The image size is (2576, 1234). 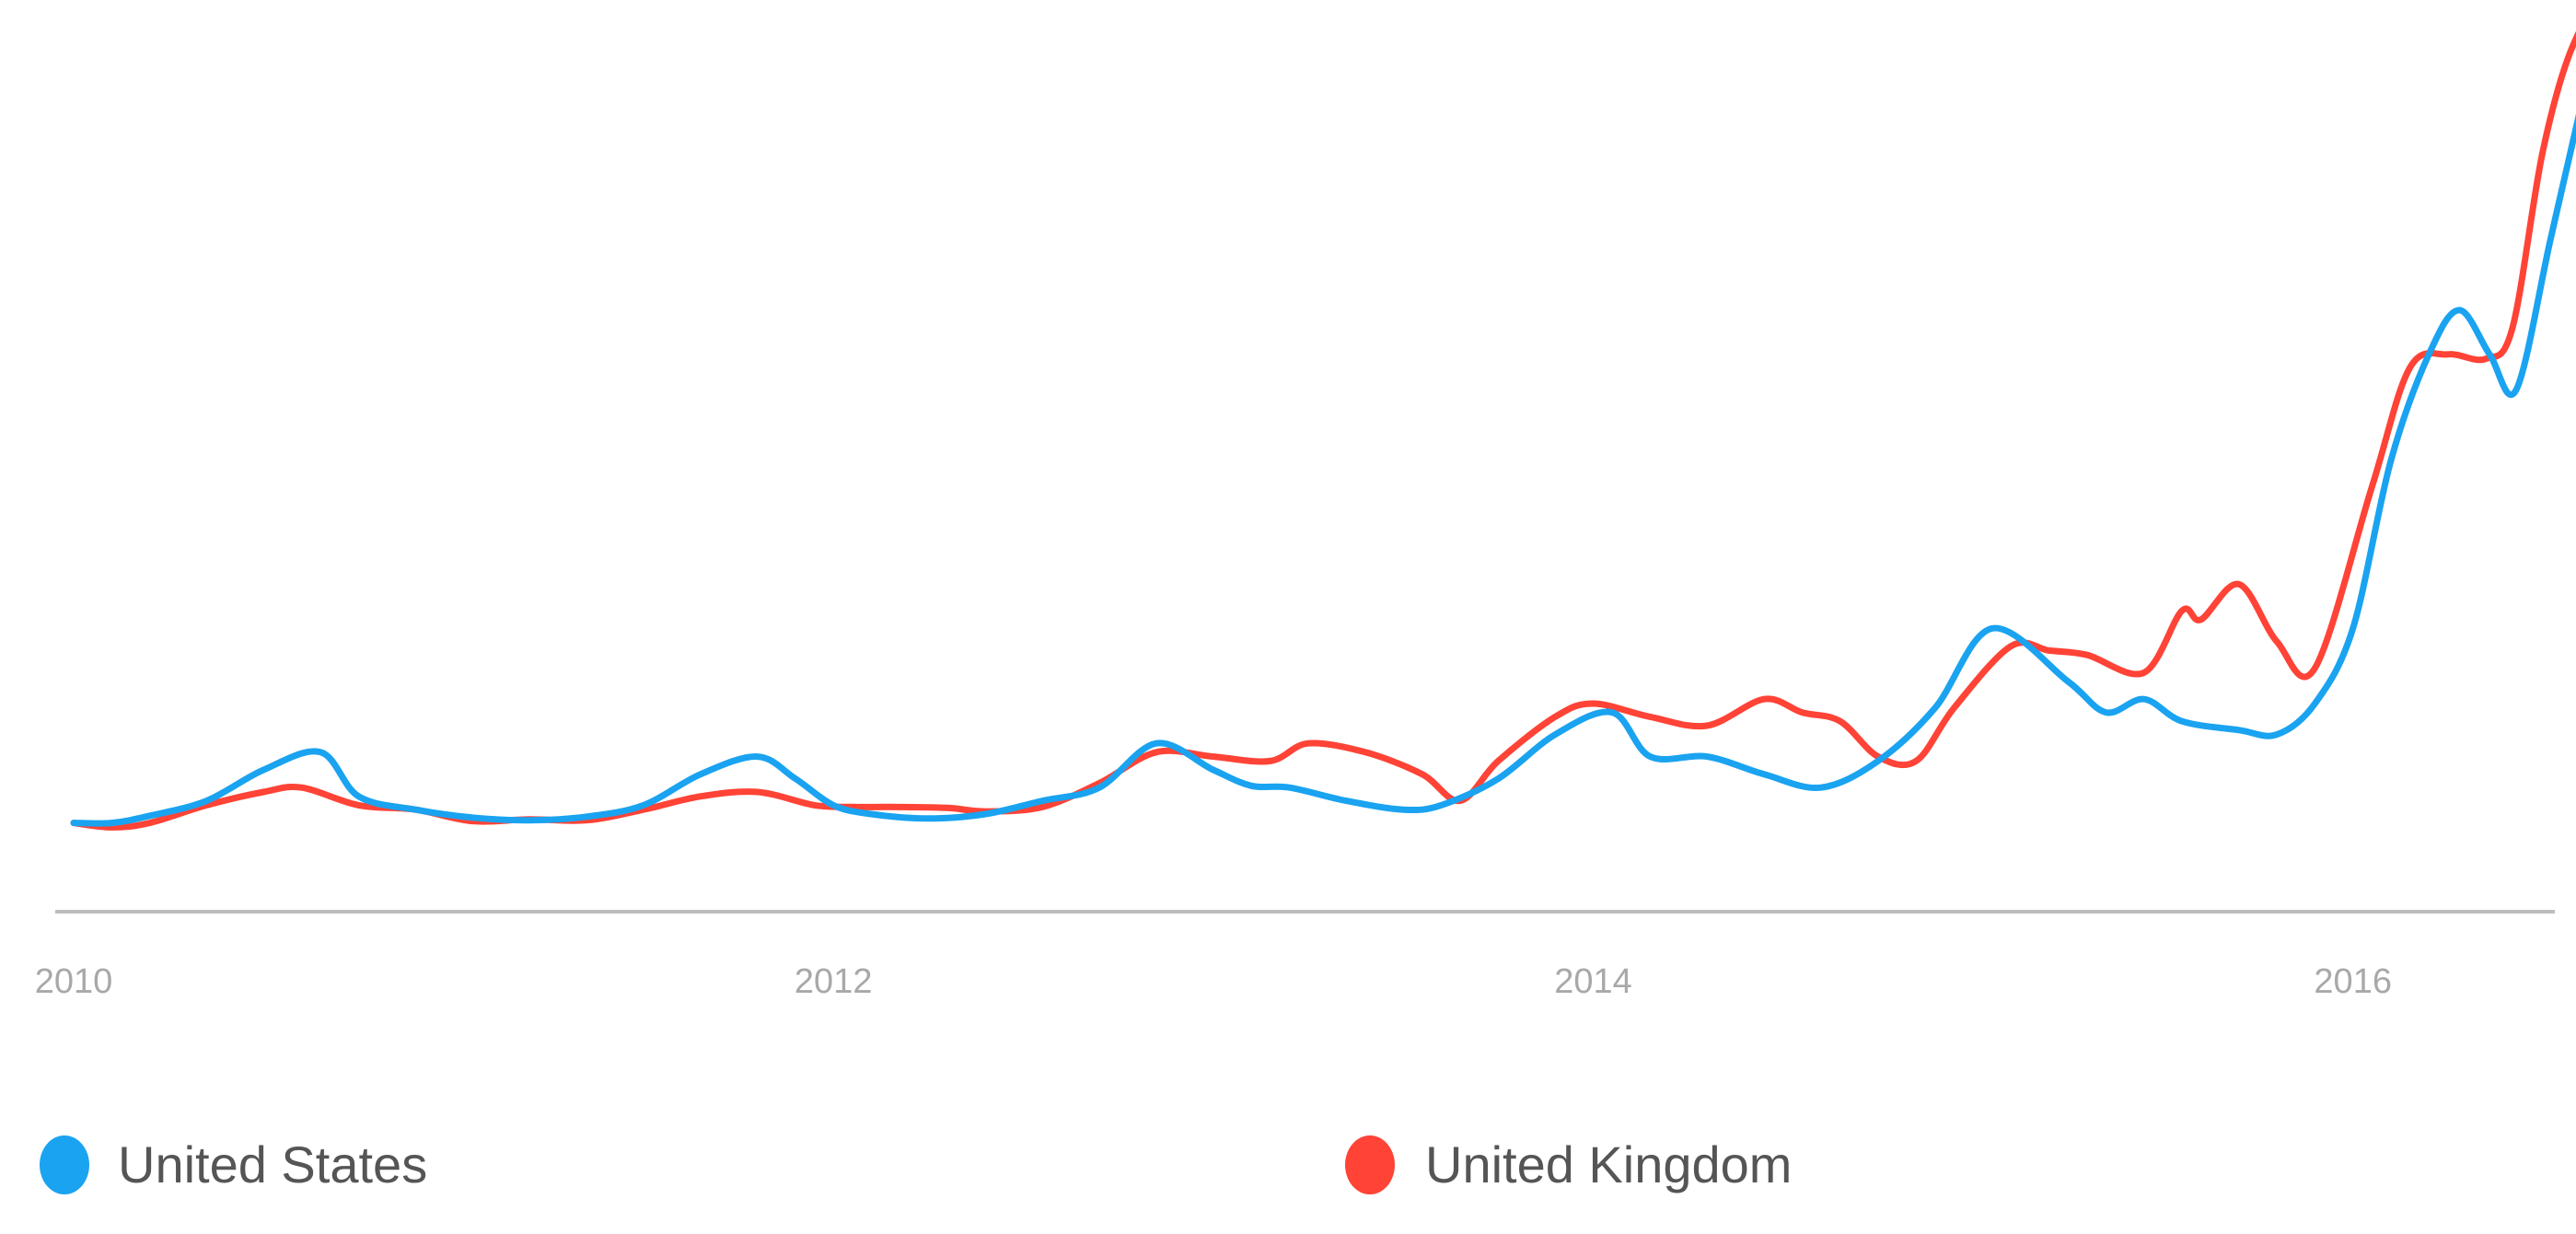 I want to click on legend: United States United Kingdom, so click(x=916, y=1165).